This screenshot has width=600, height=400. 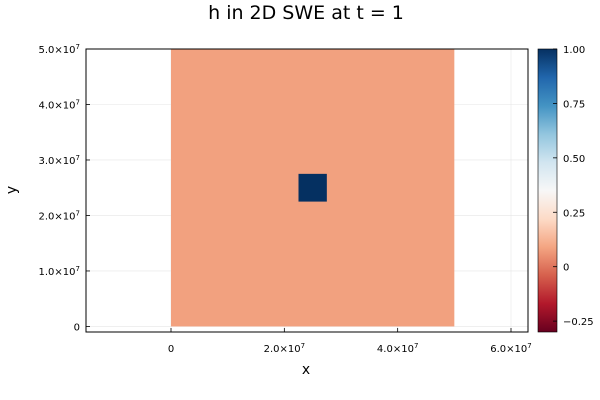 I want to click on colorbar-tick-label-1: 0, so click(x=566, y=268).